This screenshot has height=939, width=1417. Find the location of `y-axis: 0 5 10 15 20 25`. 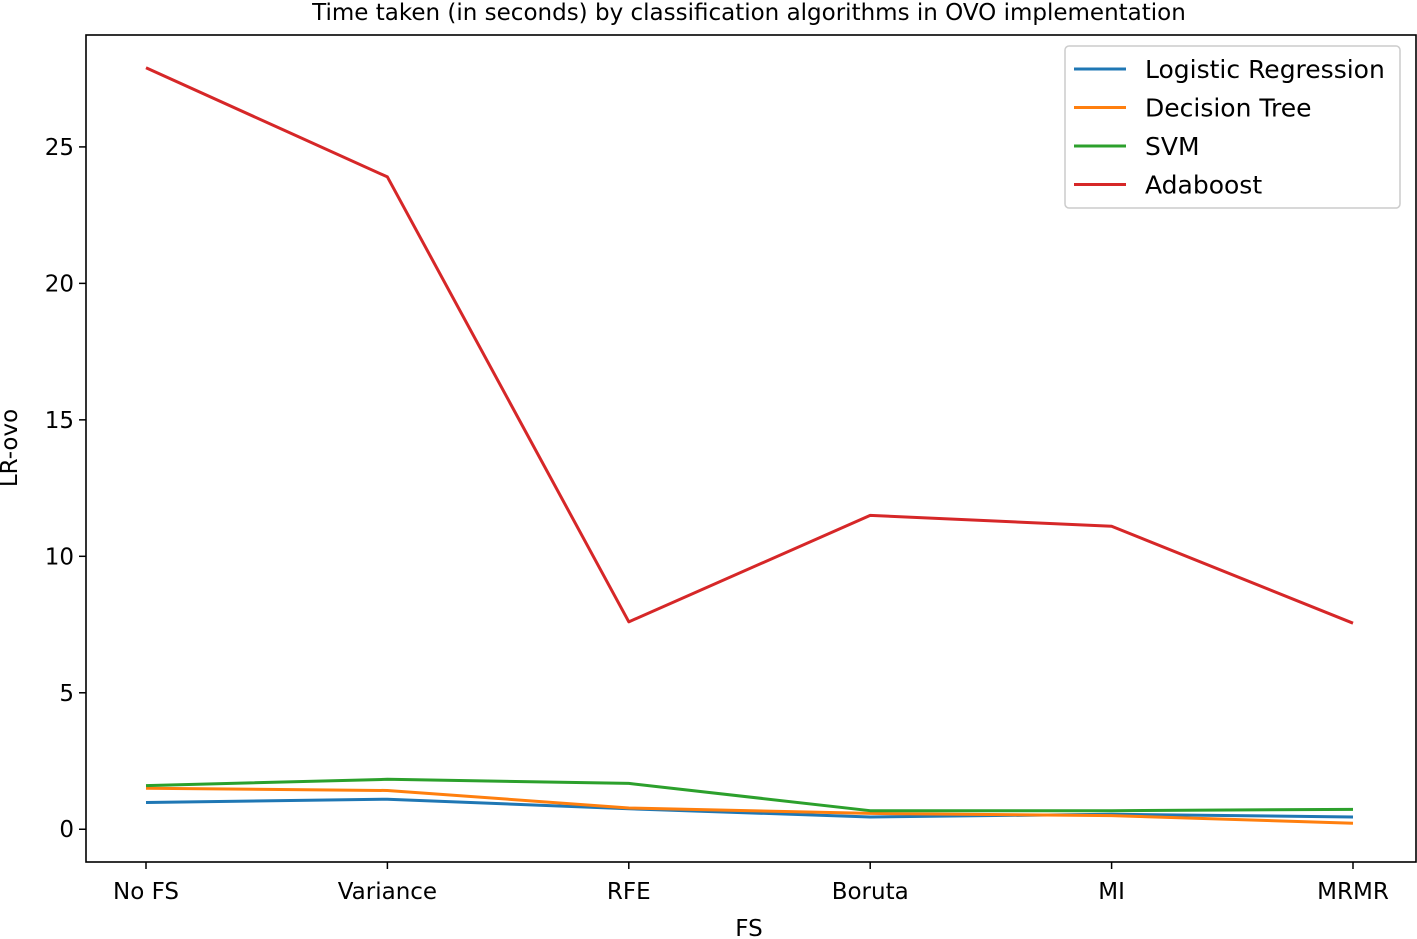

y-axis: 0 5 10 15 20 25 is located at coordinates (65, 489).